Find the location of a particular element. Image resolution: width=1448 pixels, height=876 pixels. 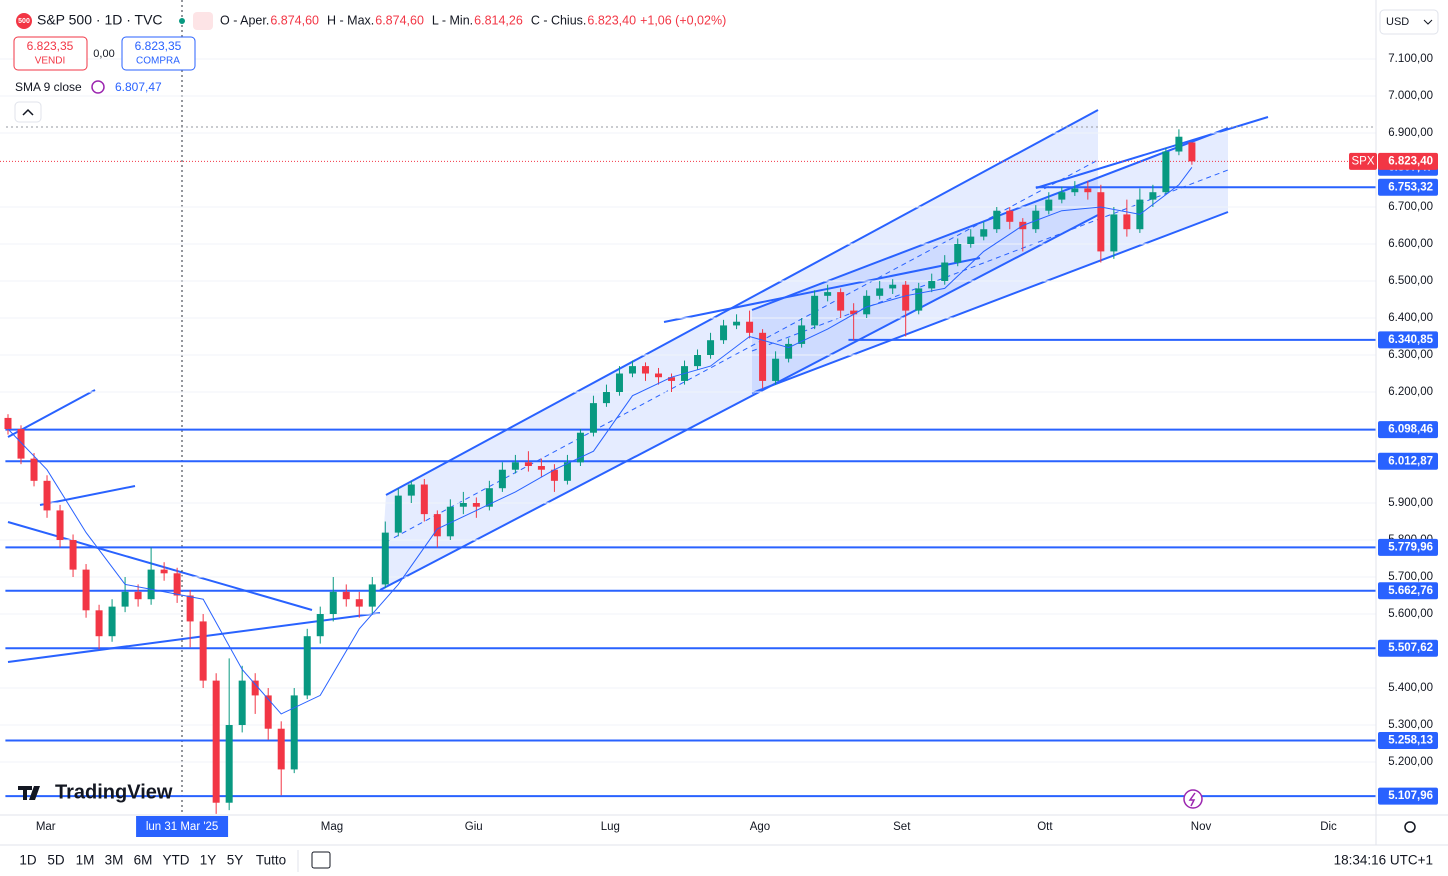

ohlc-value: 6.823,40 is located at coordinates (611, 20).